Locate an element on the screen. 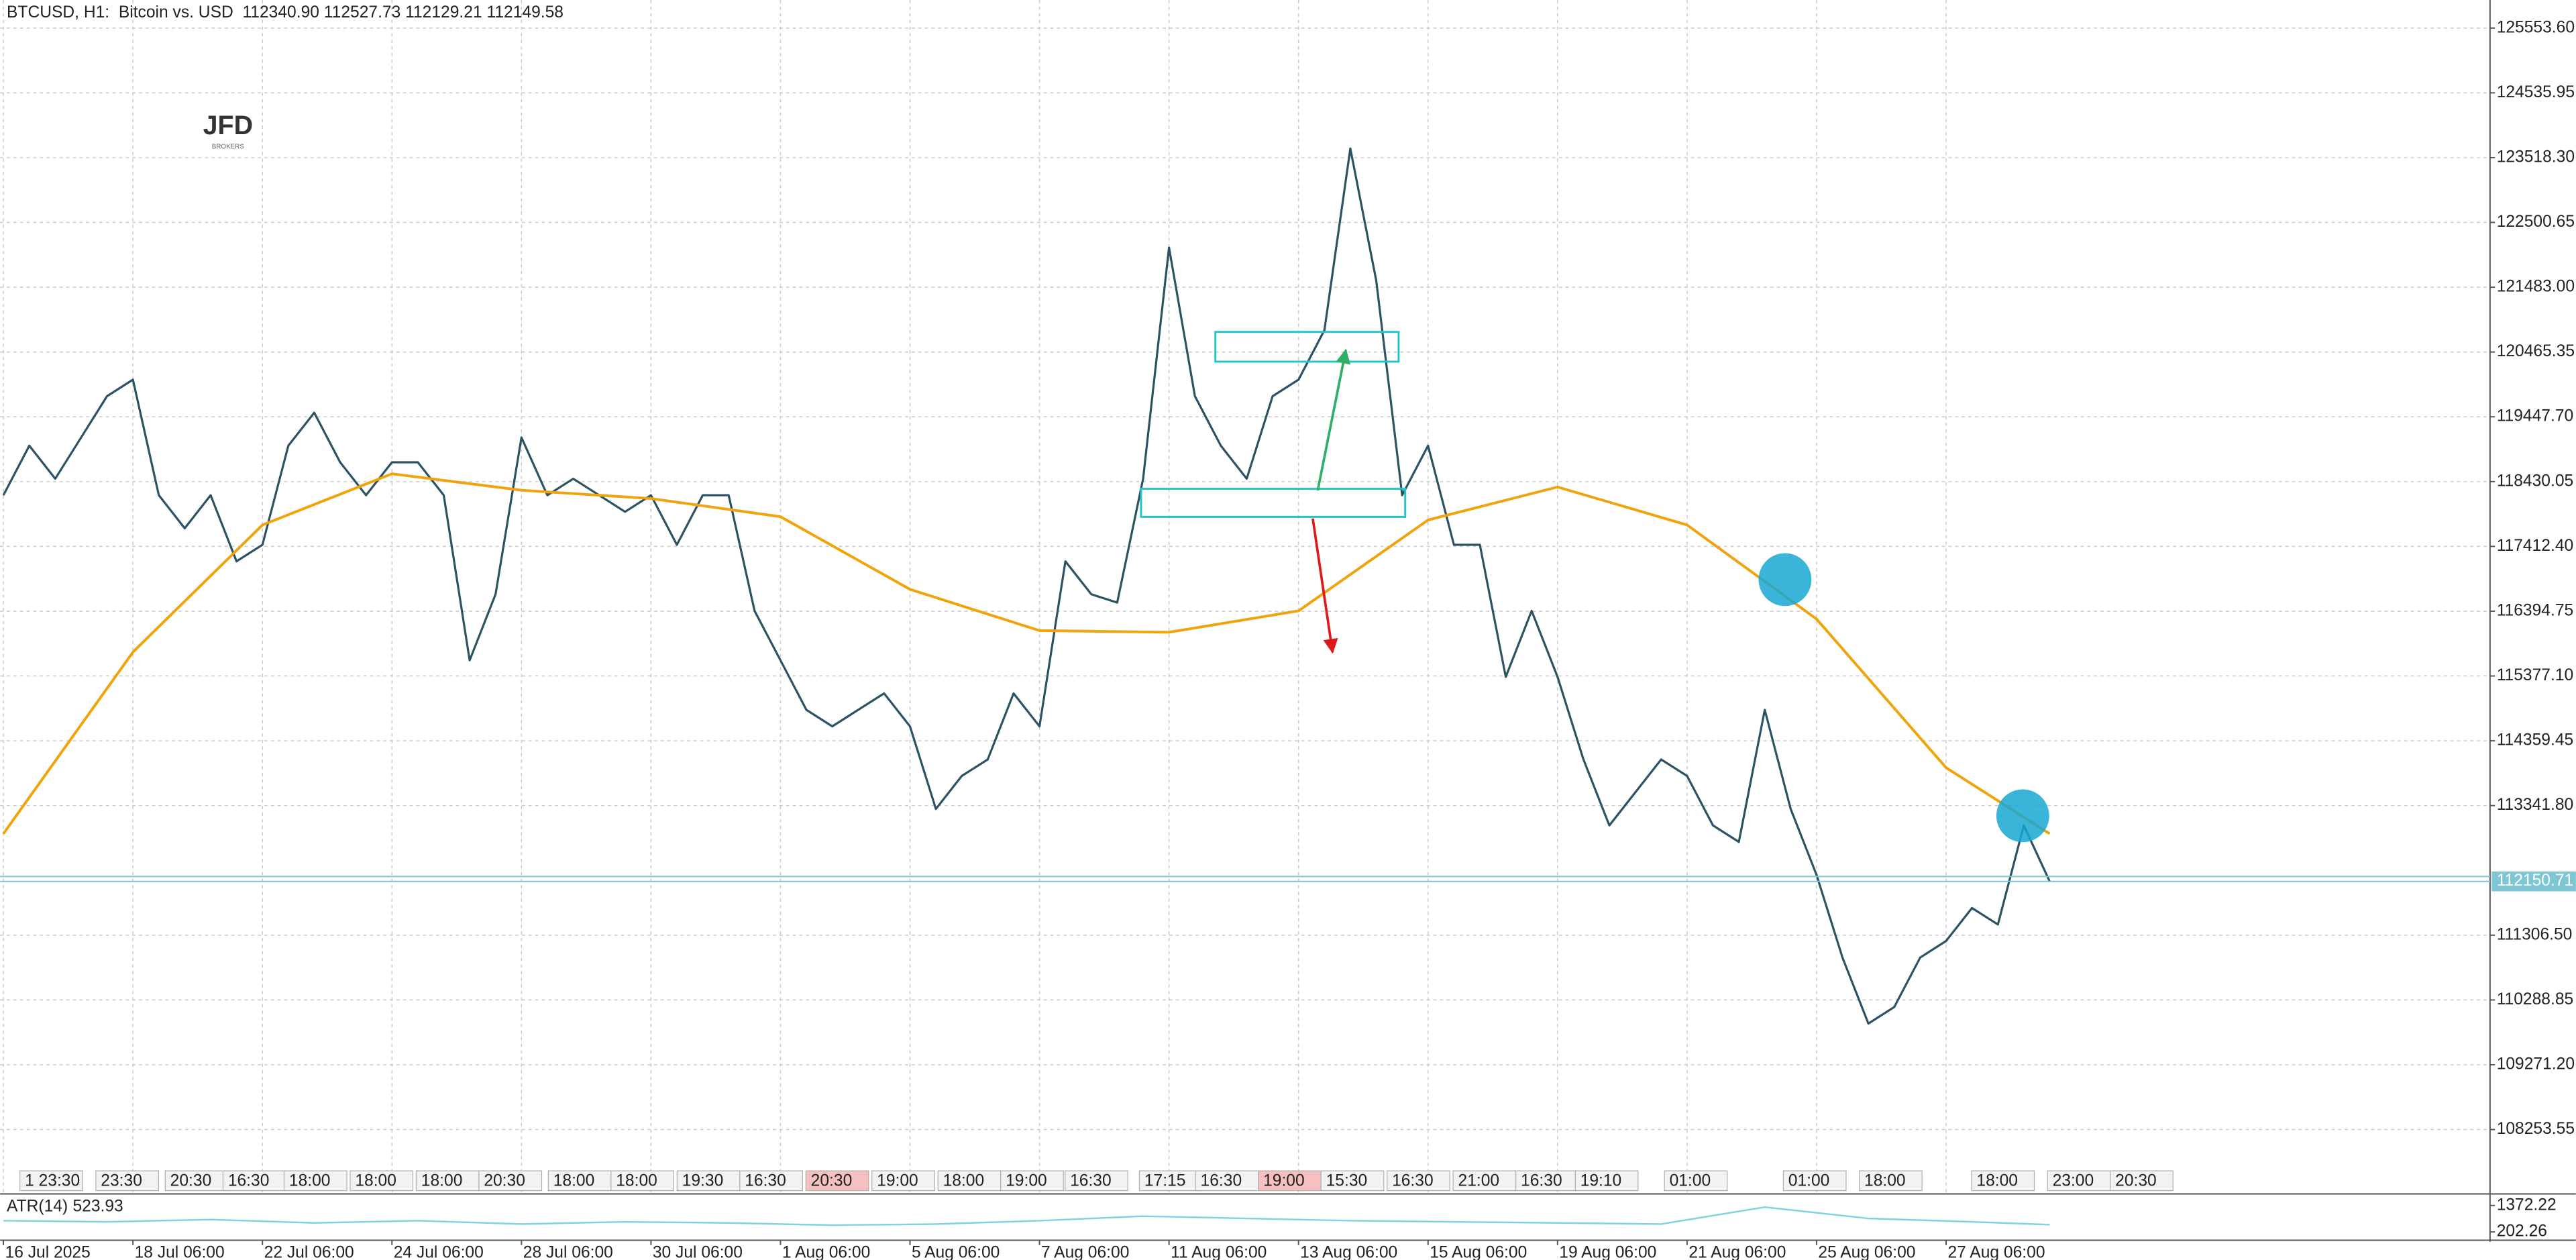 The width and height of the screenshot is (2576, 1260). x-tick-label: 16 Jul 2025 is located at coordinates (48, 1252).